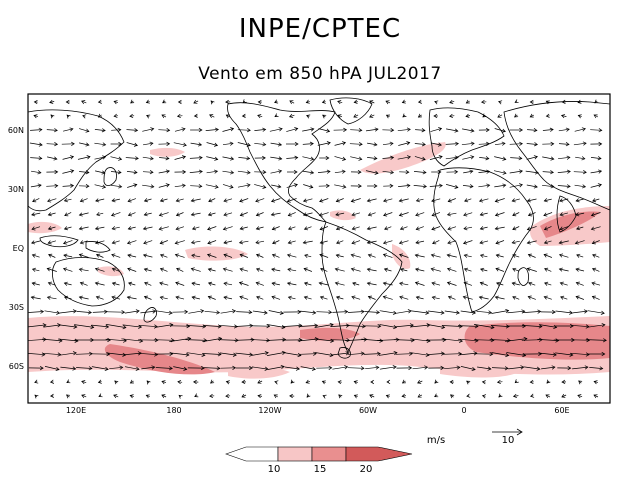 The image size is (640, 494). I want to click on colorbar-tick: 10, so click(274, 469).